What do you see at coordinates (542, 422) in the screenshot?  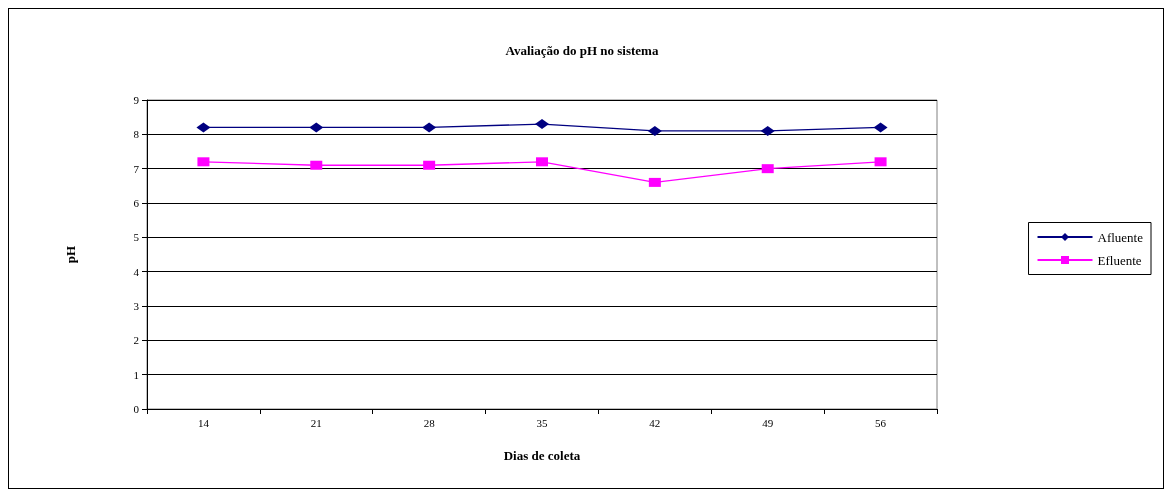 I see `x-tick-label: 35` at bounding box center [542, 422].